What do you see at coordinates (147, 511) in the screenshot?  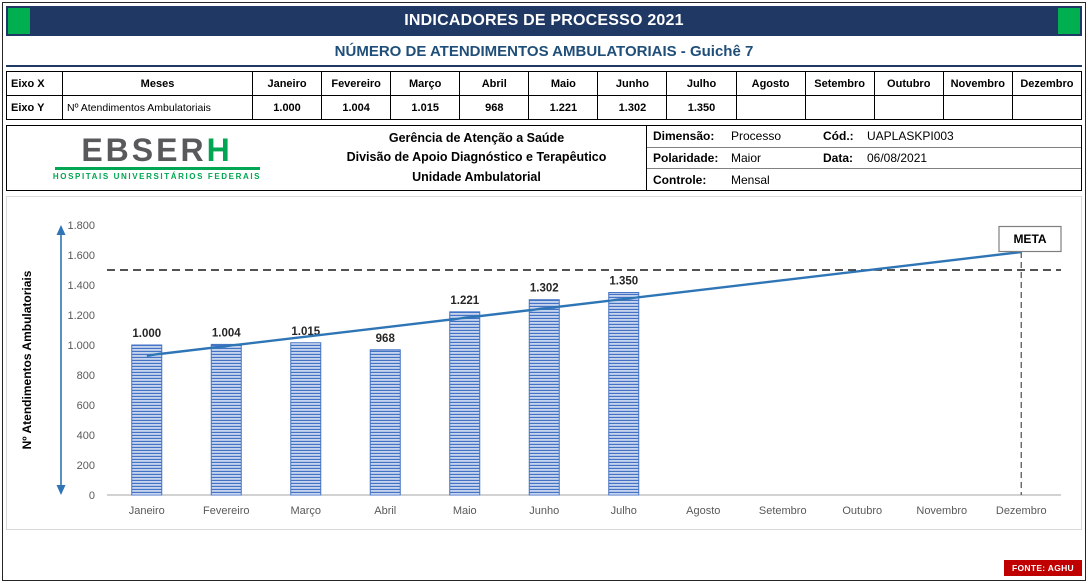 I see `x-tick-label: Janeiro` at bounding box center [147, 511].